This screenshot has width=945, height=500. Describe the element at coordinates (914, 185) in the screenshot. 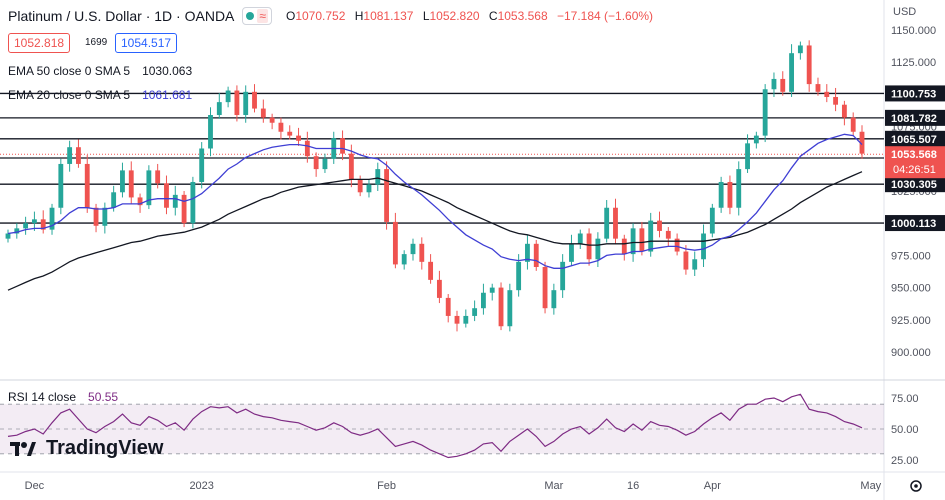

I see `level-tag-label: 1030.305` at that location.